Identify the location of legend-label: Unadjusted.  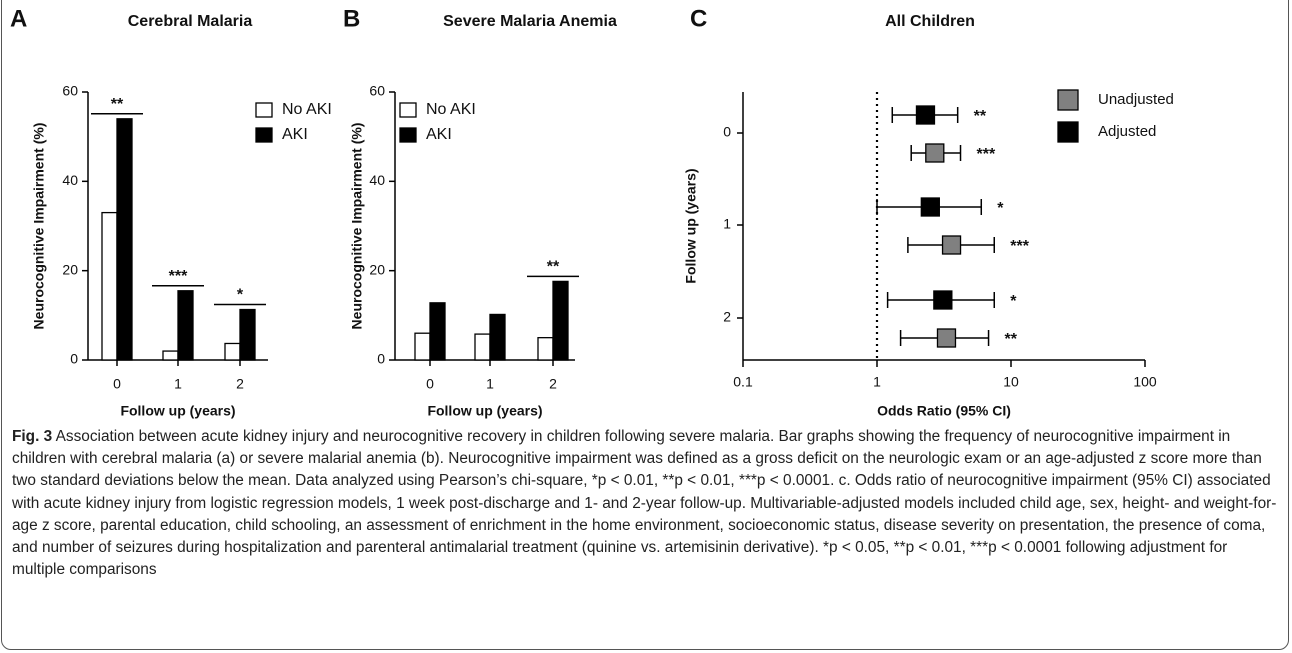
(1136, 99).